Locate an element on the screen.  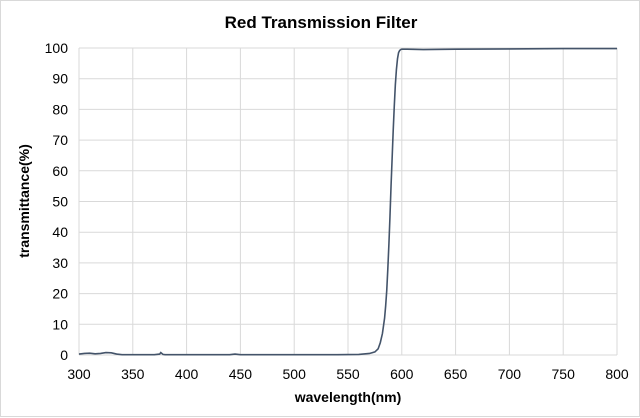
y-tick-label: 90 is located at coordinates (60, 79).